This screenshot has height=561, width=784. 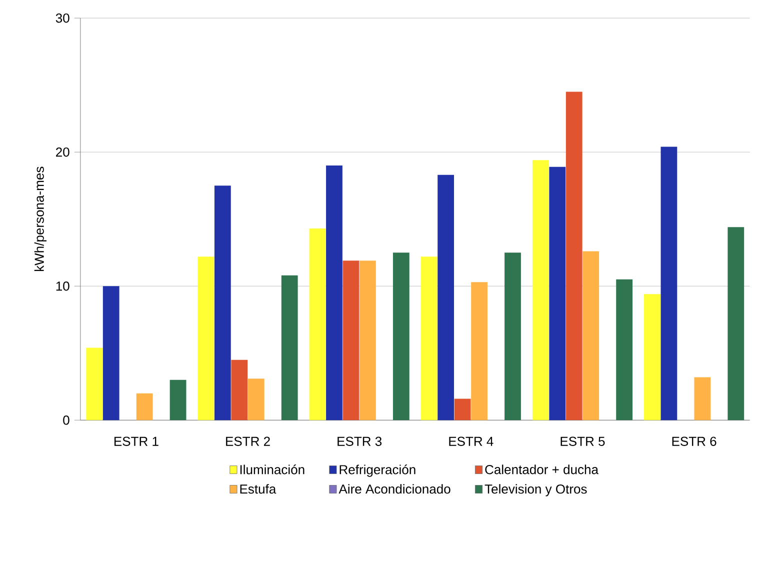 What do you see at coordinates (582, 441) in the screenshot?
I see `x-tick-label: ESTR 5` at bounding box center [582, 441].